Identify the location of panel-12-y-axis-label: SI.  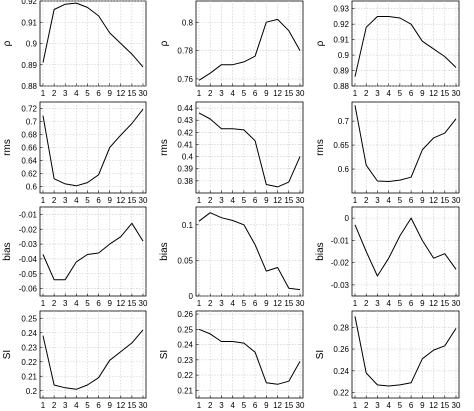
(320, 354).